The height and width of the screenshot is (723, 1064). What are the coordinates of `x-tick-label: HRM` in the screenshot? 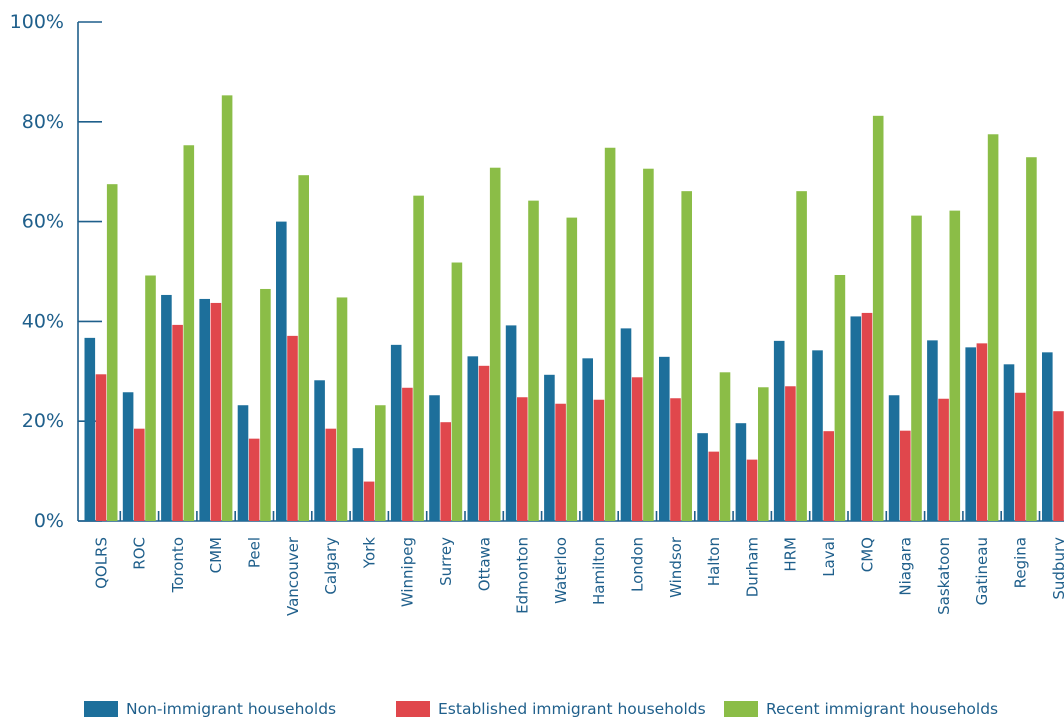 It's located at (791, 554).